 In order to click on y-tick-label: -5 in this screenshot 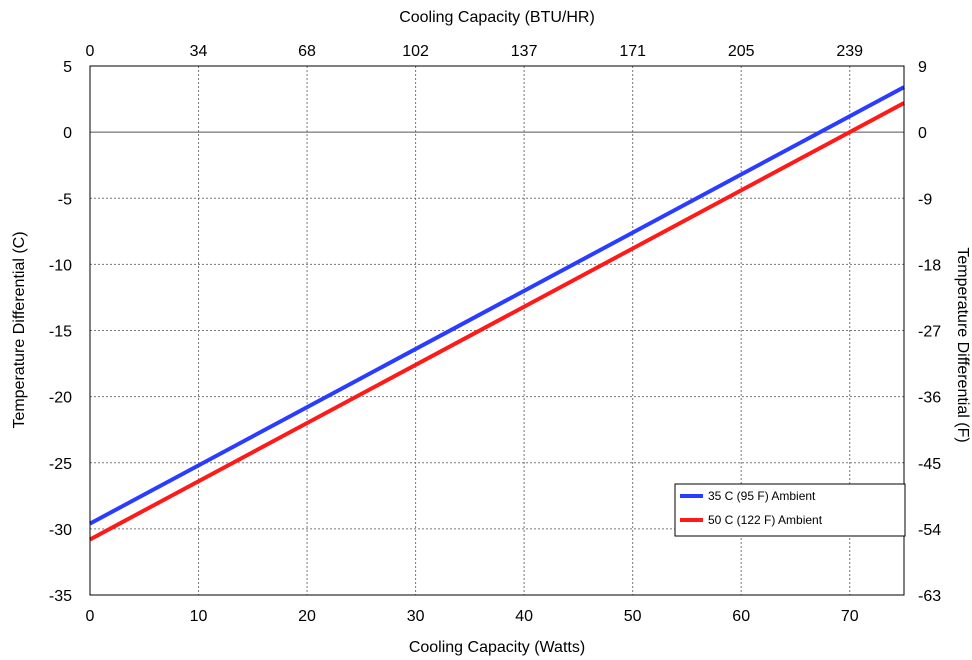, I will do `click(65, 199)`.